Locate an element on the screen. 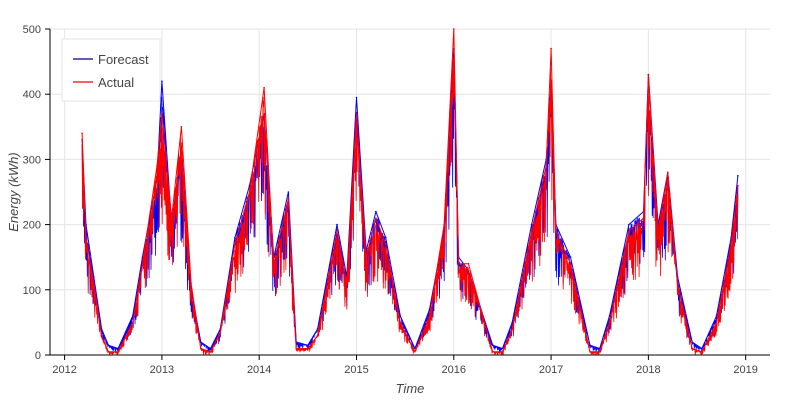 The height and width of the screenshot is (400, 800). x-tick-label-2017: 2017 is located at coordinates (551, 370).